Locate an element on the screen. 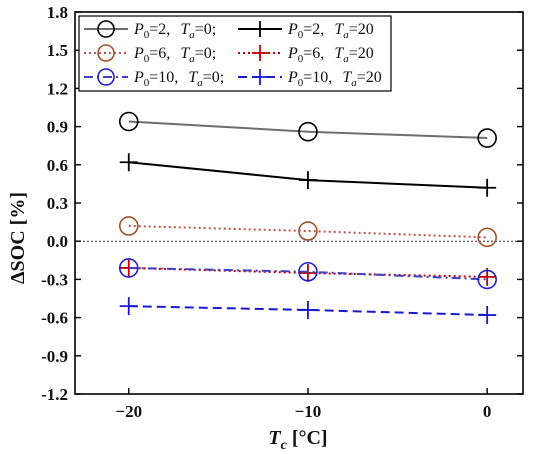  y-tick-label: -0.3 is located at coordinates (54, 279).